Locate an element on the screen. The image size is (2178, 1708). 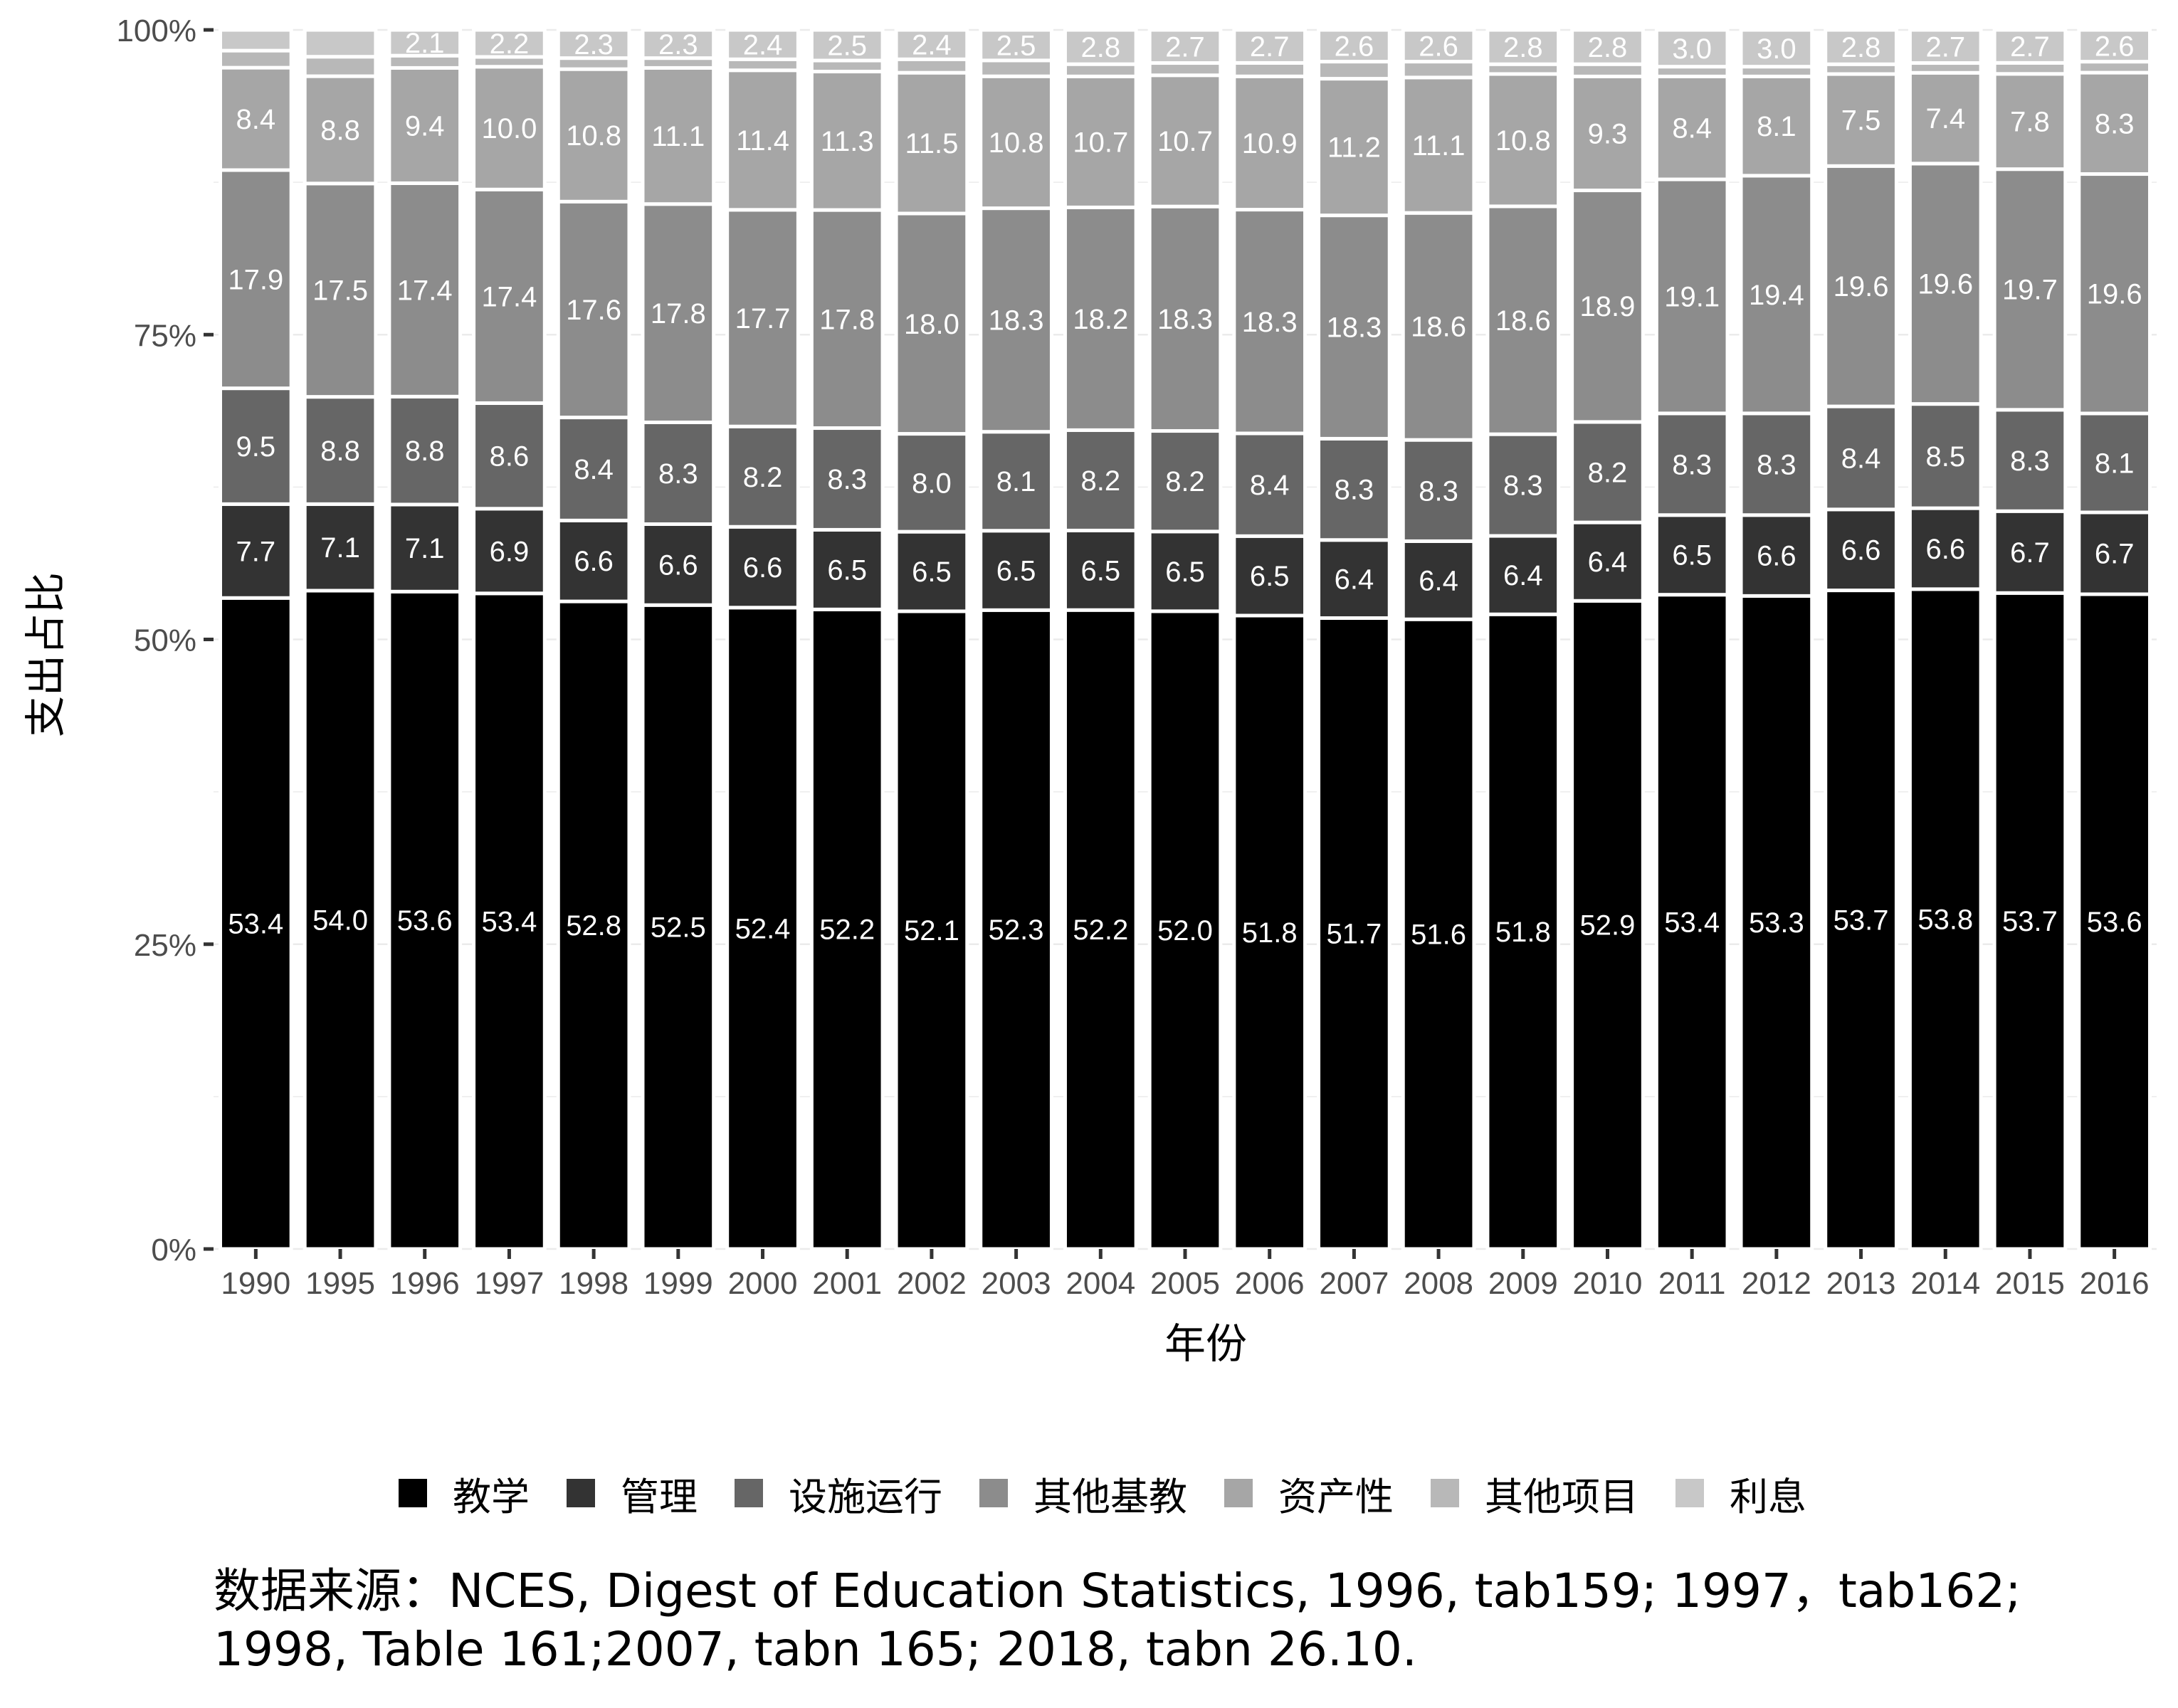
bar-value-label: 2.3 is located at coordinates (678, 44).